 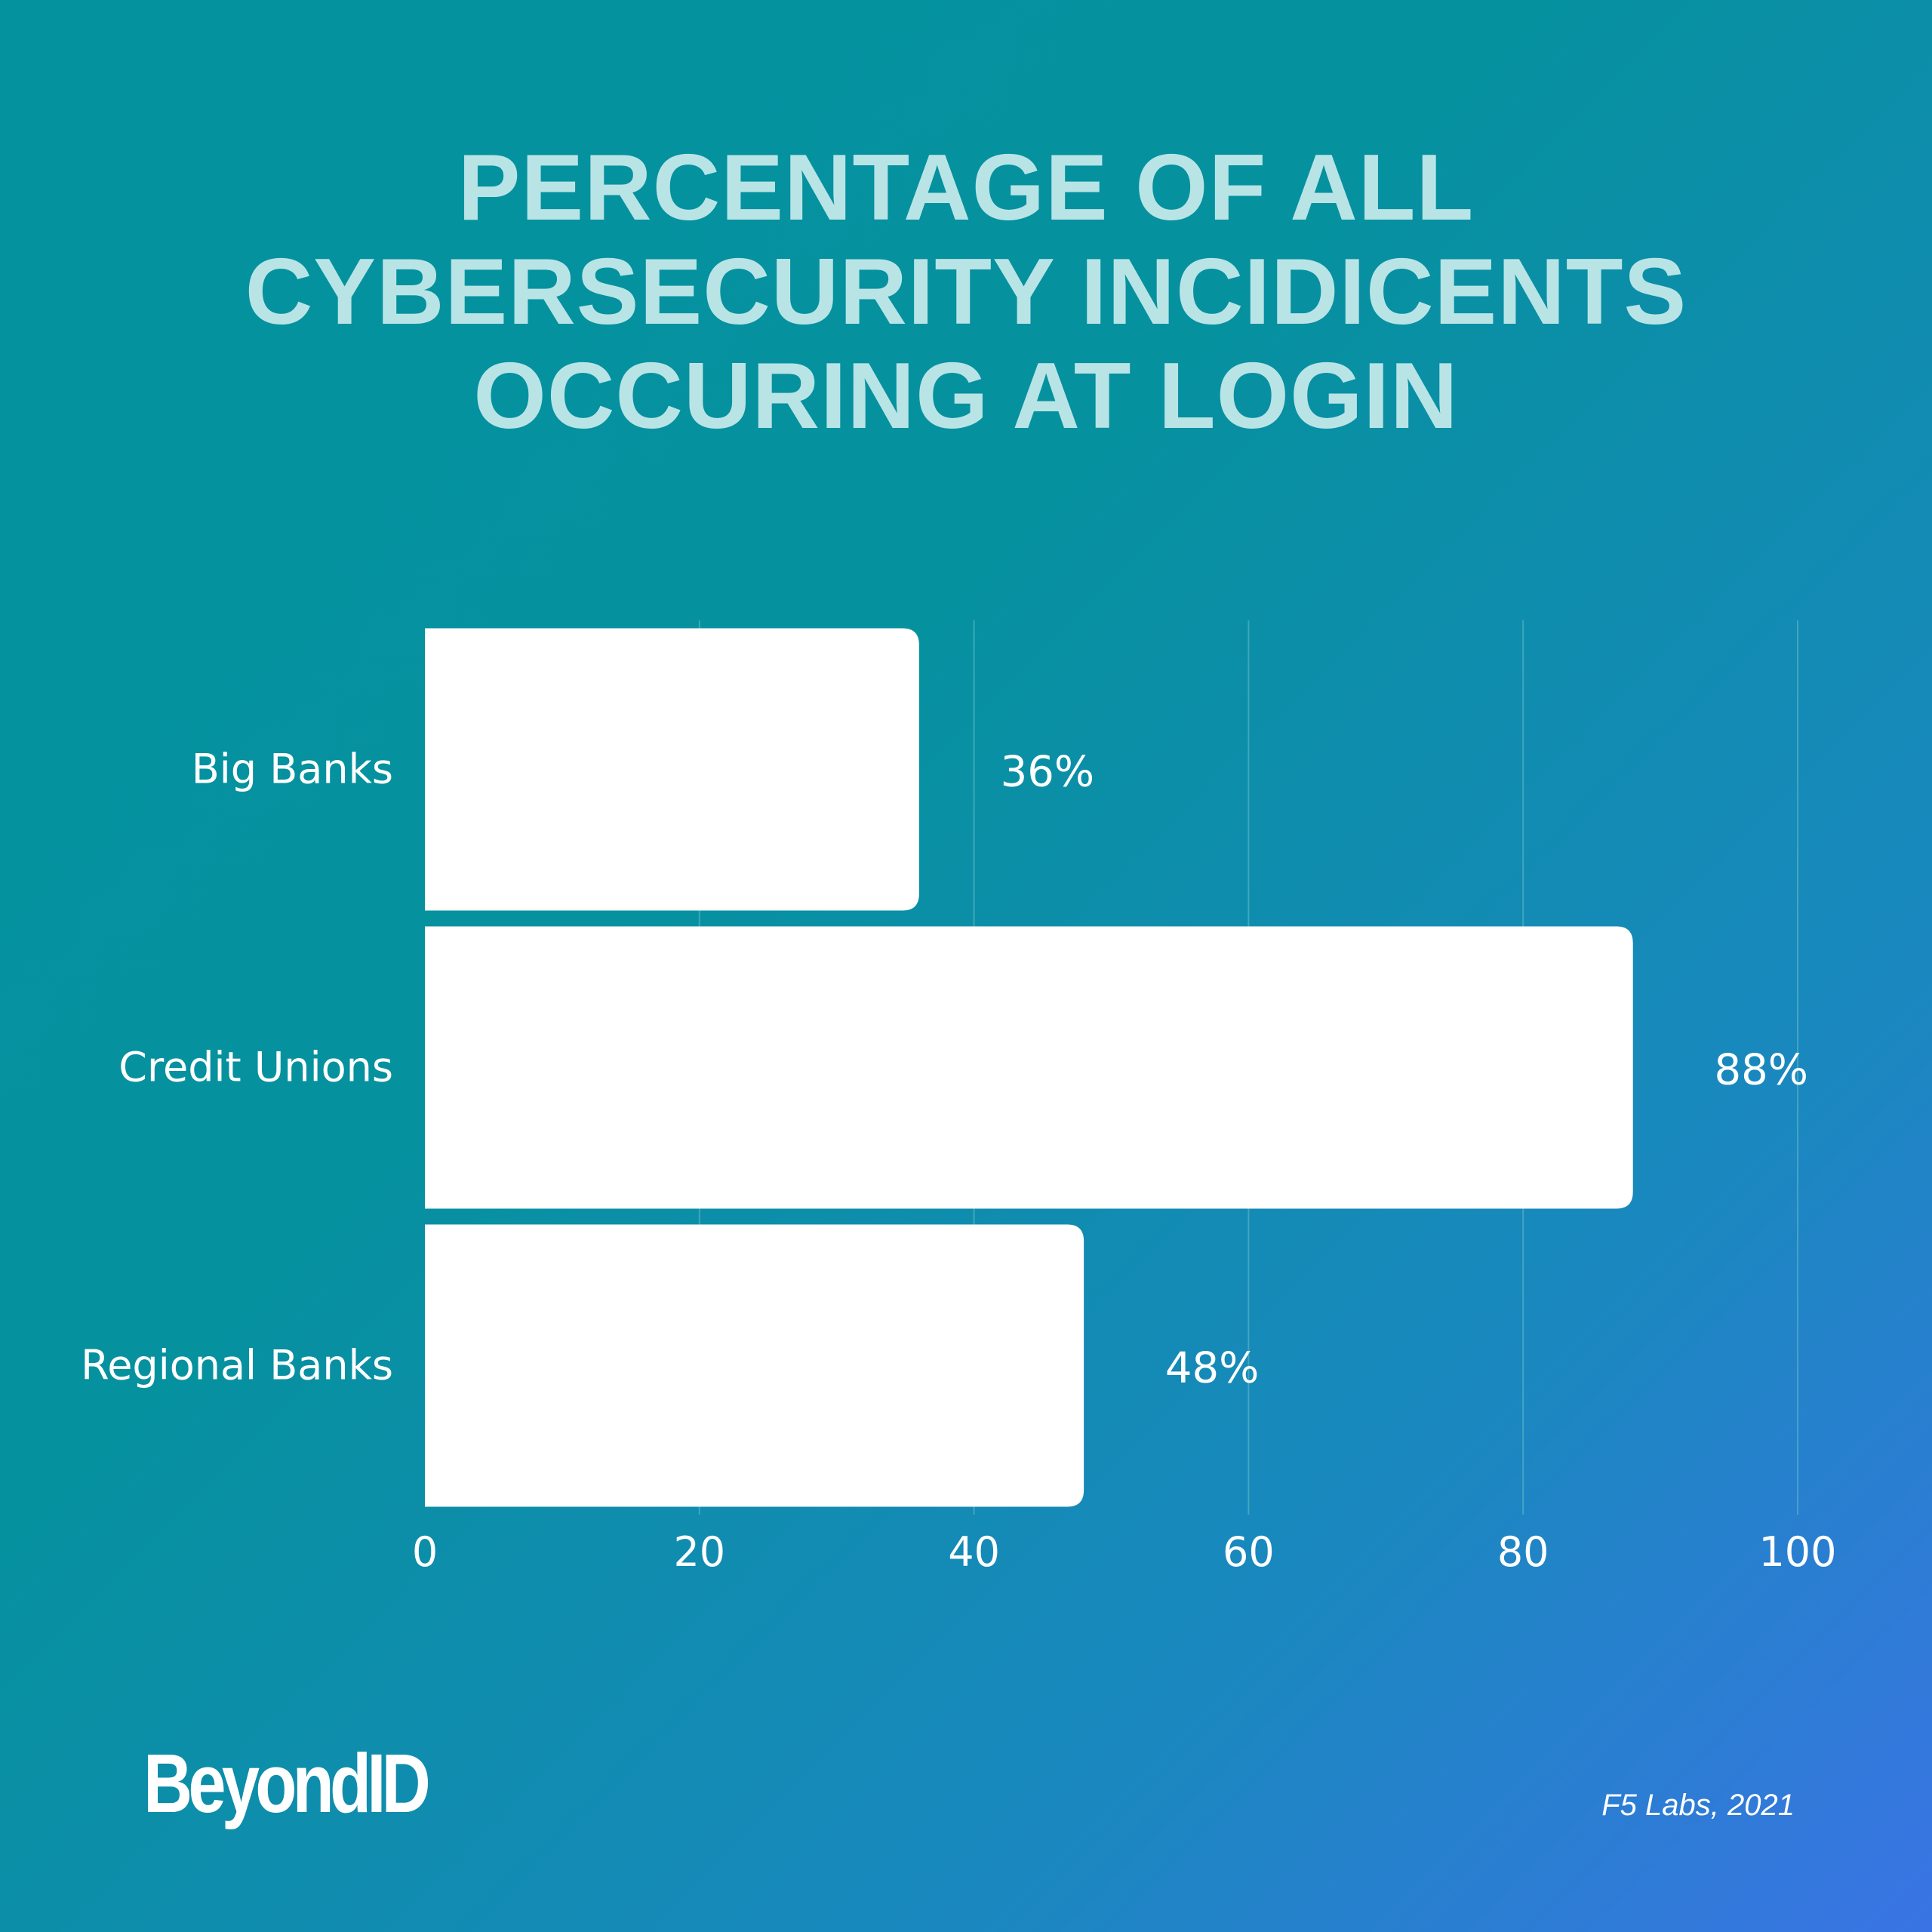 I want to click on category-label: Big Banks, so click(x=292, y=769).